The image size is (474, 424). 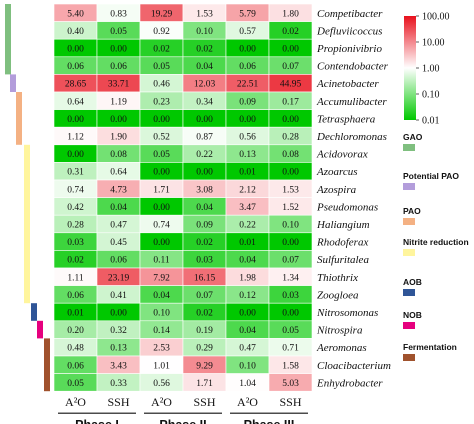 What do you see at coordinates (161, 366) in the screenshot?
I see `cell-value-label: 1.01` at bounding box center [161, 366].